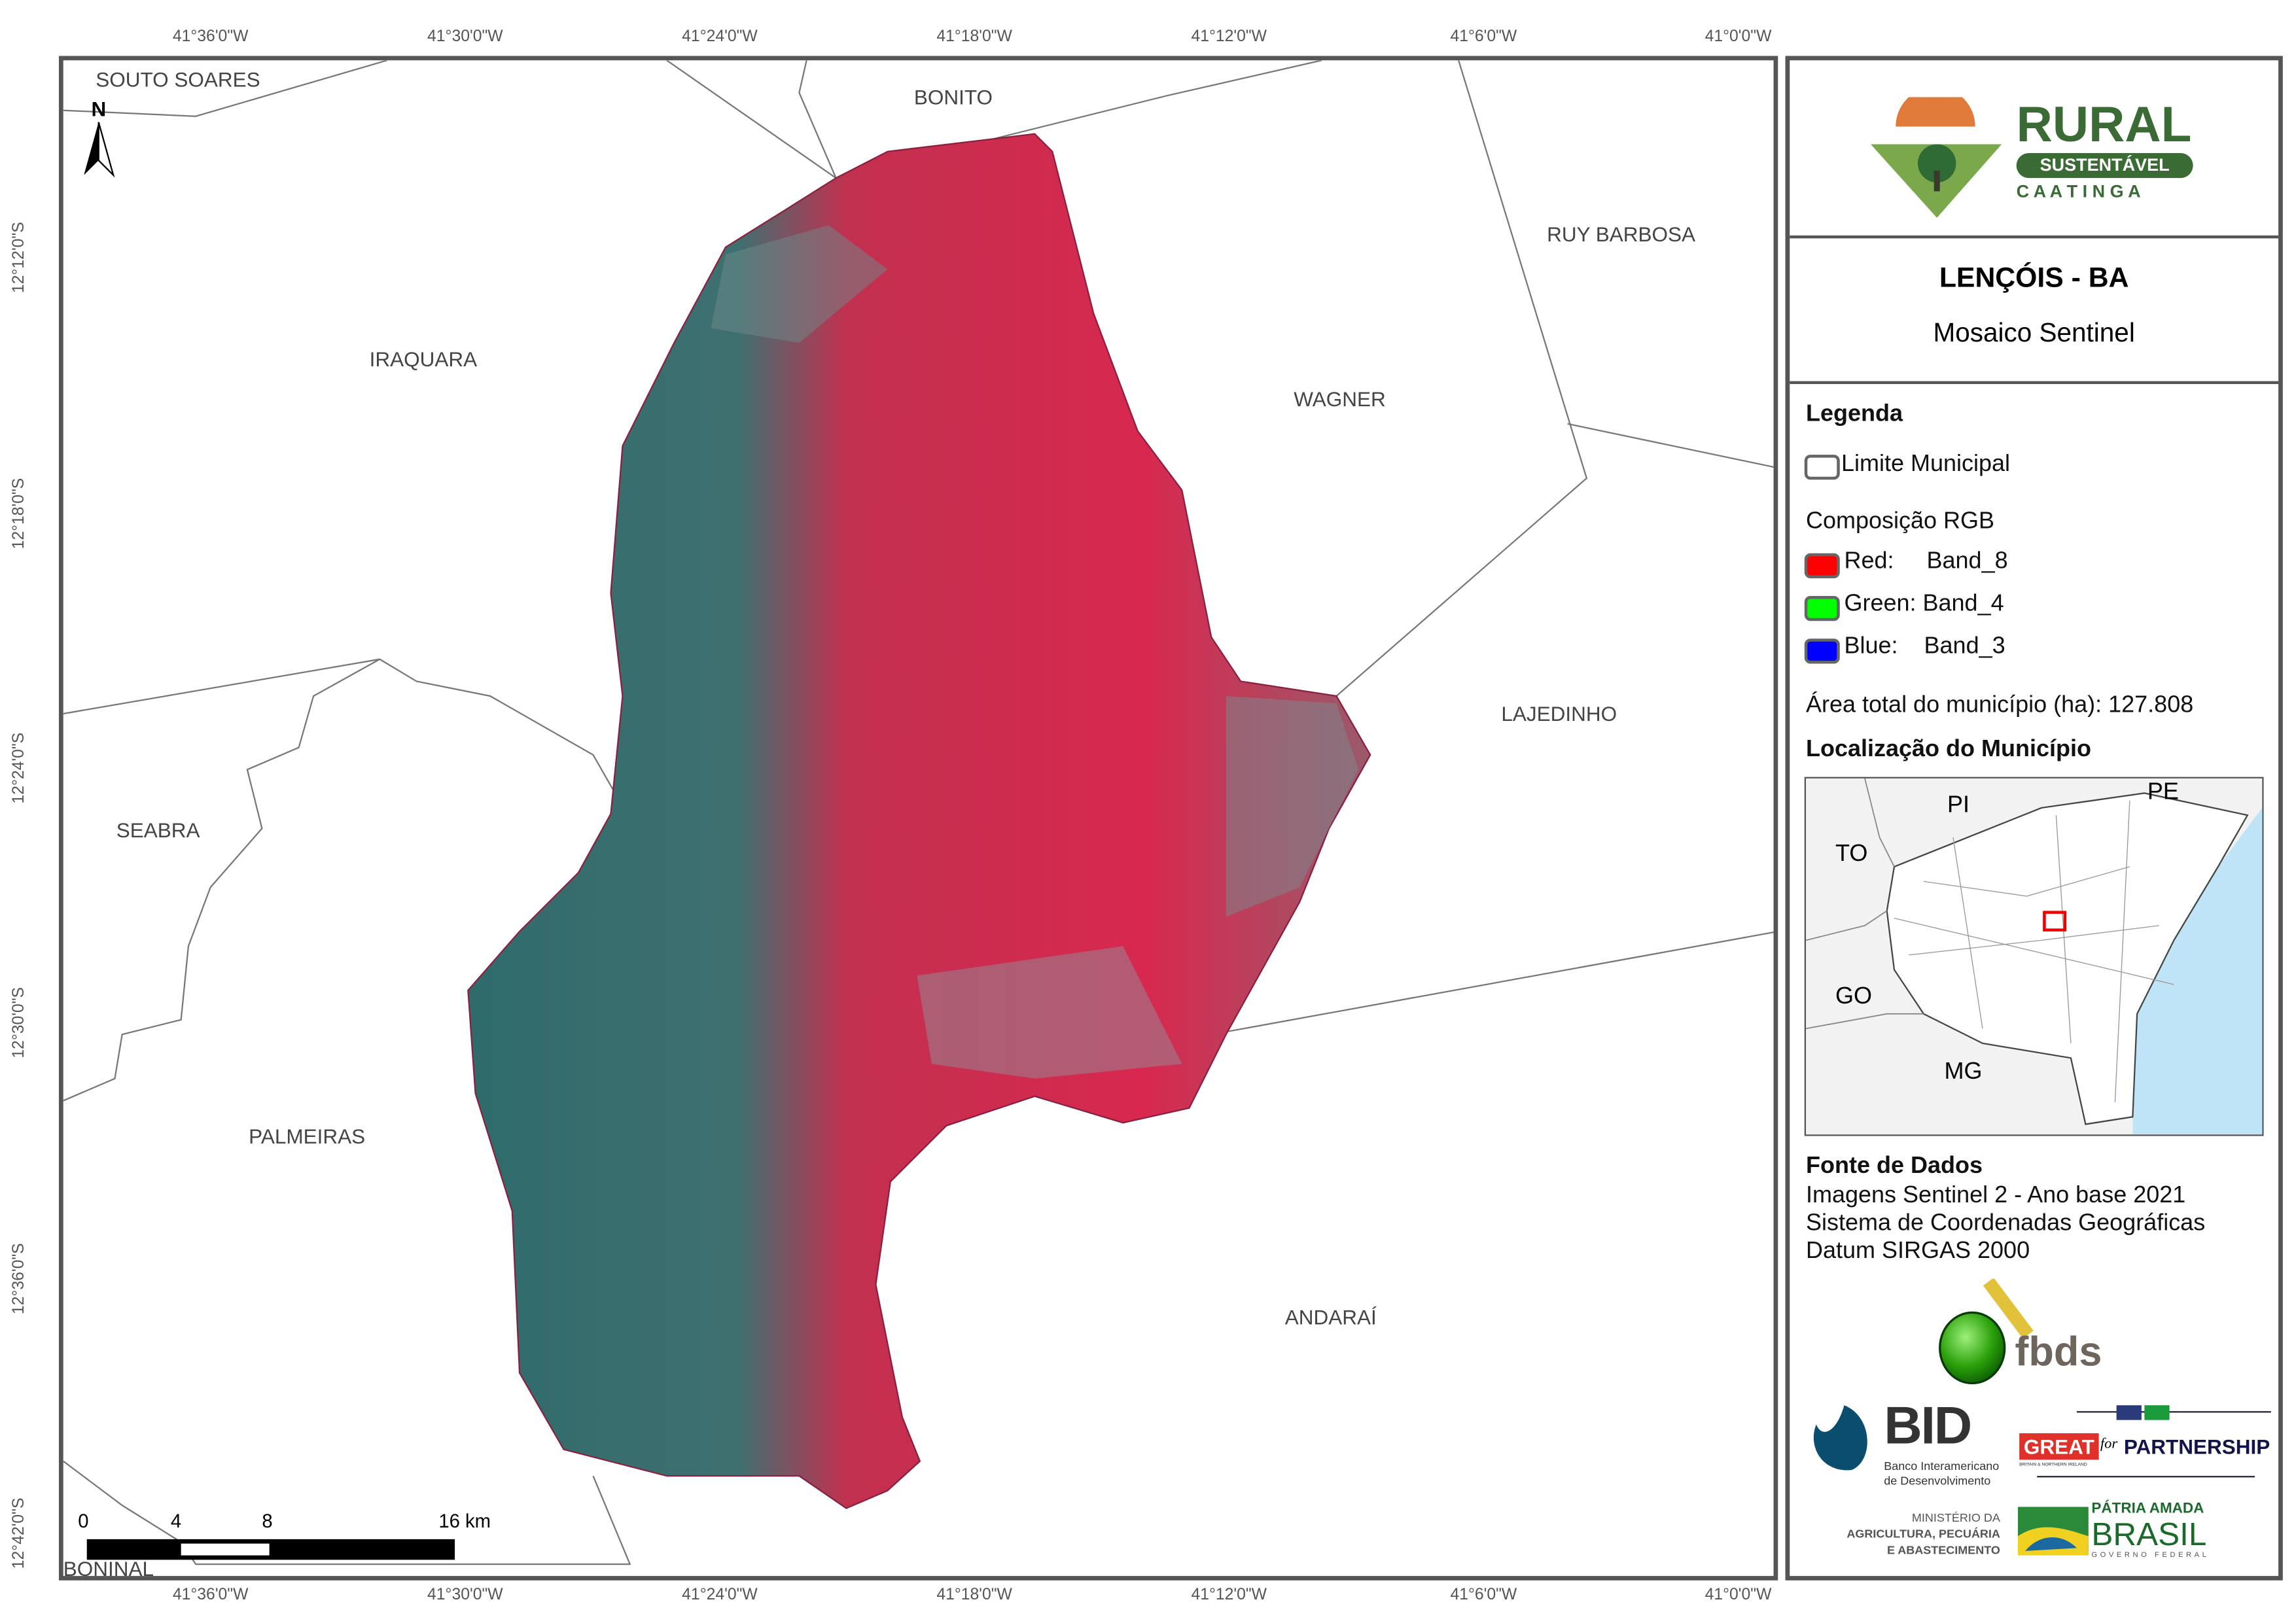  I want to click on north-arrow-icon, so click(100, 150).